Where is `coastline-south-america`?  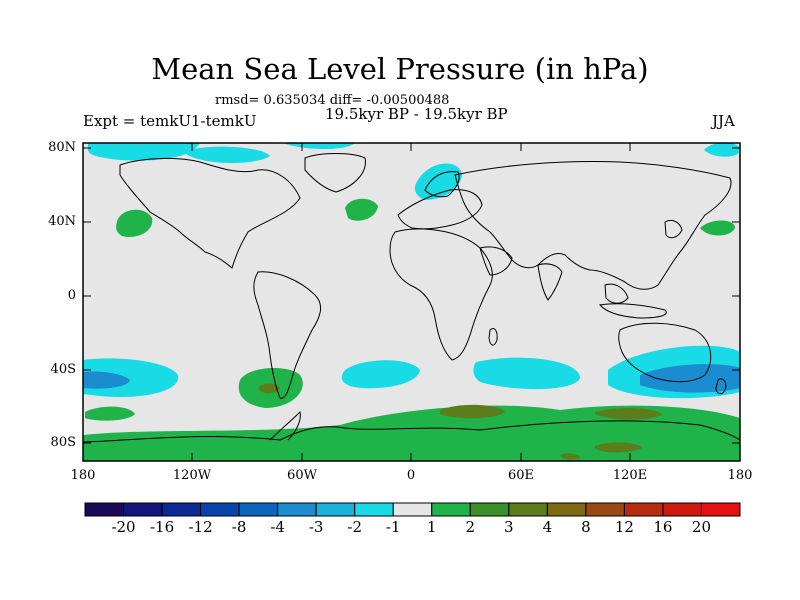 coastline-south-america is located at coordinates (287, 335).